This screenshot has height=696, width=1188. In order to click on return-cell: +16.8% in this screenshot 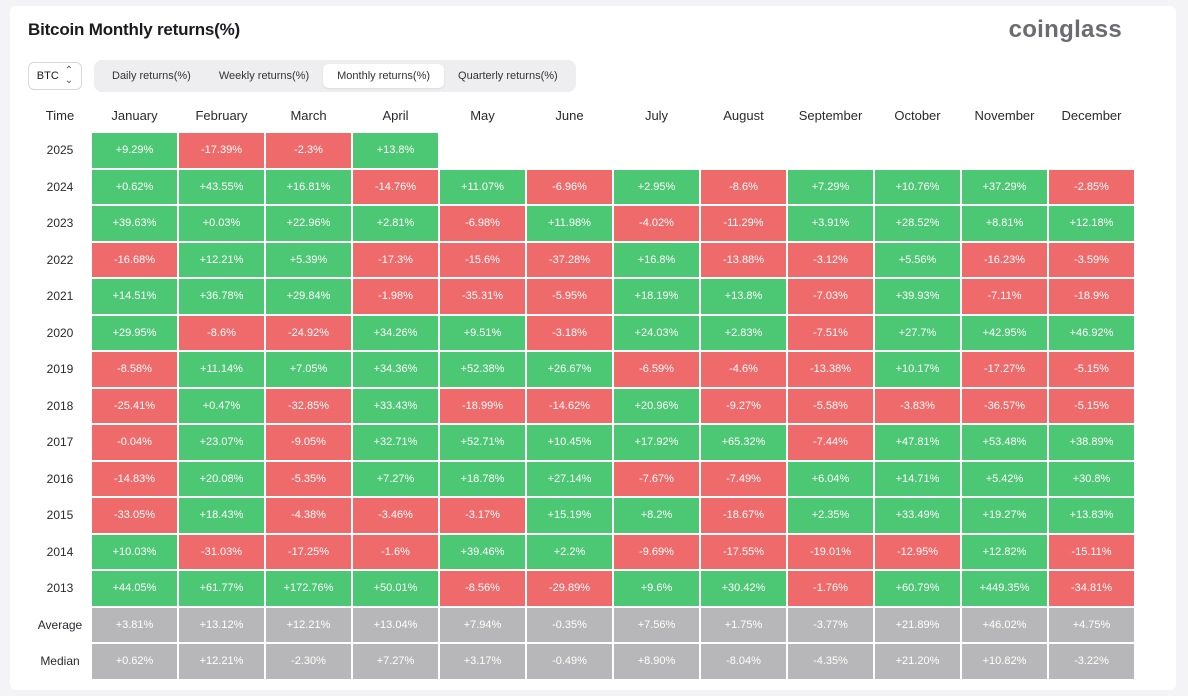, I will do `click(656, 259)`.